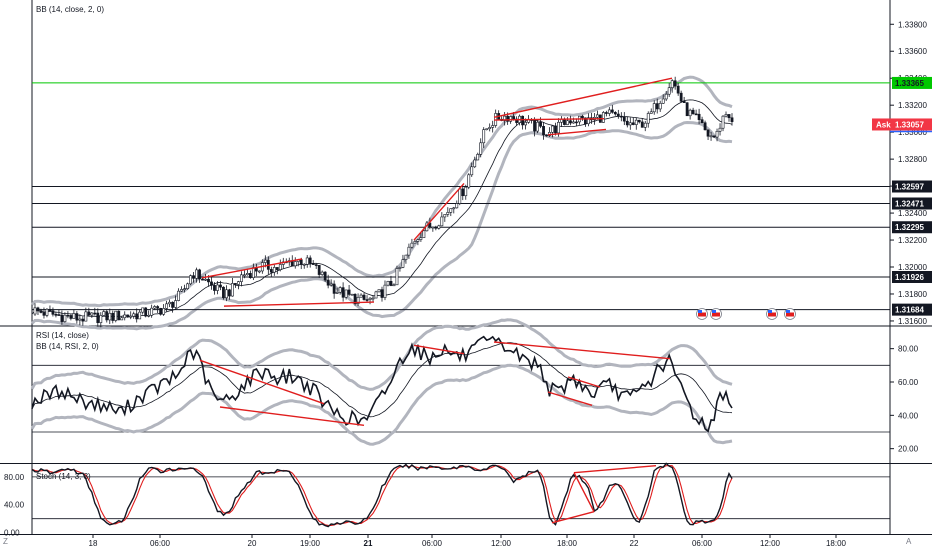 This screenshot has width=932, height=550. I want to click on stoch-k-line, so click(382, 495).